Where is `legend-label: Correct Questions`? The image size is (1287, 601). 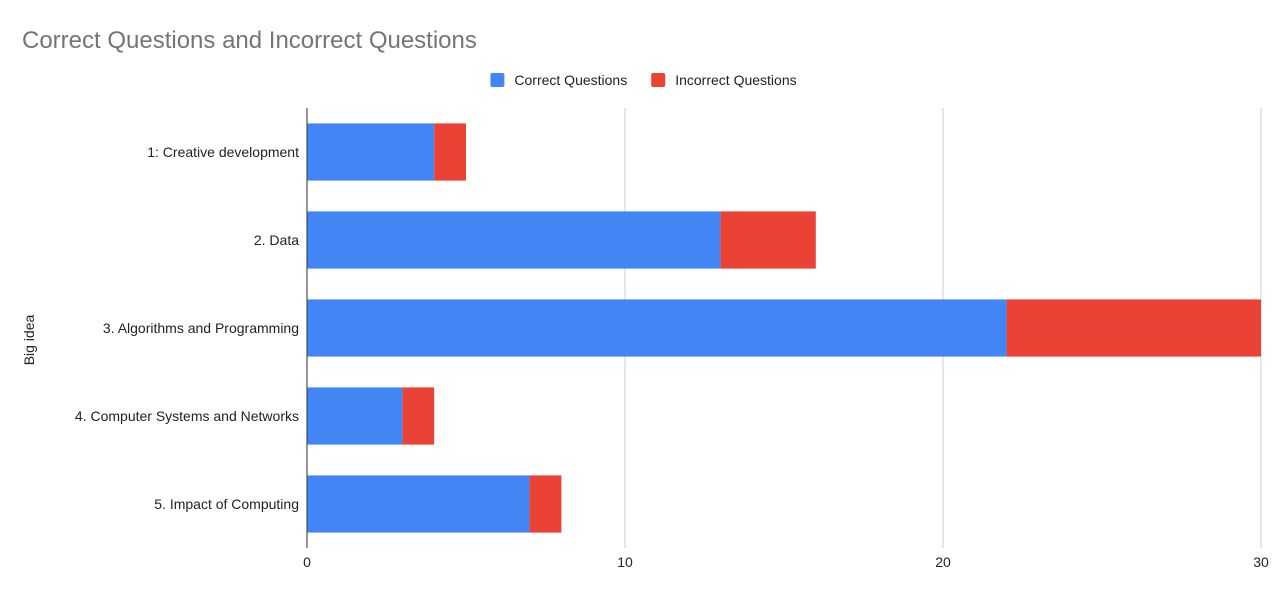
legend-label: Correct Questions is located at coordinates (570, 80).